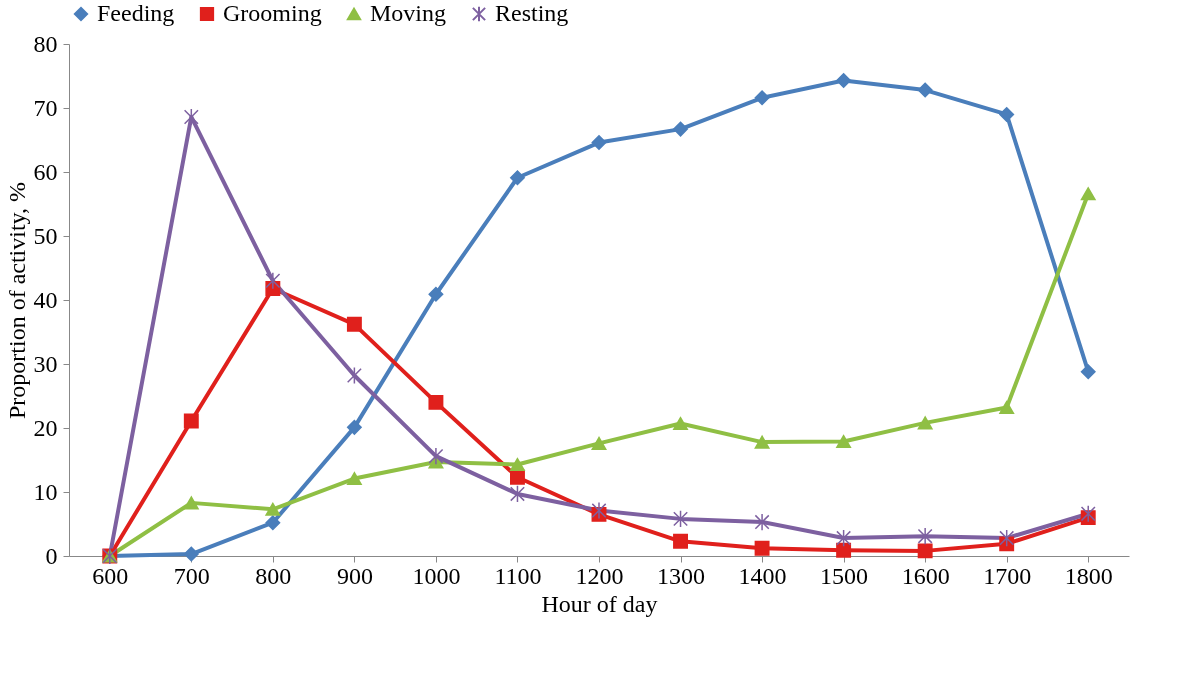 This screenshot has width=1179, height=688. I want to click on x-tick-label: 1500, so click(844, 575).